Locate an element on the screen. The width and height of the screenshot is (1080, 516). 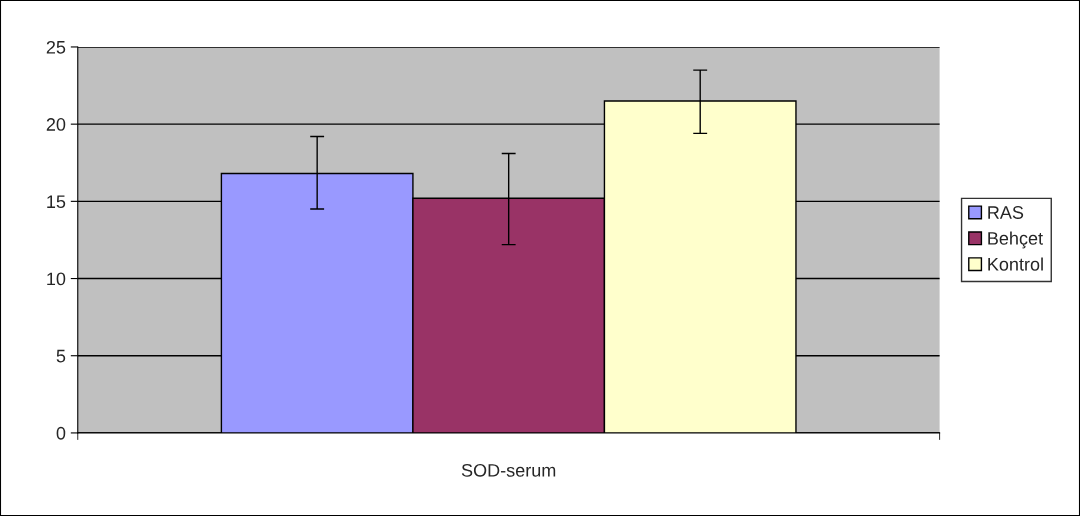
y-tick-label: 15 is located at coordinates (56, 202).